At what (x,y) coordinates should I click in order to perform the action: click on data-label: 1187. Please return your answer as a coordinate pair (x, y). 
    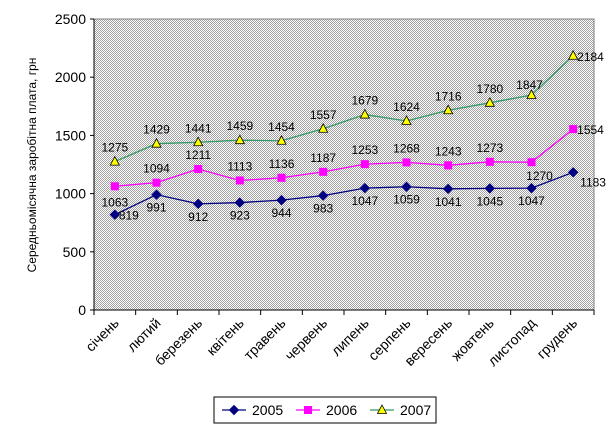
    Looking at the image, I should click on (323, 158).